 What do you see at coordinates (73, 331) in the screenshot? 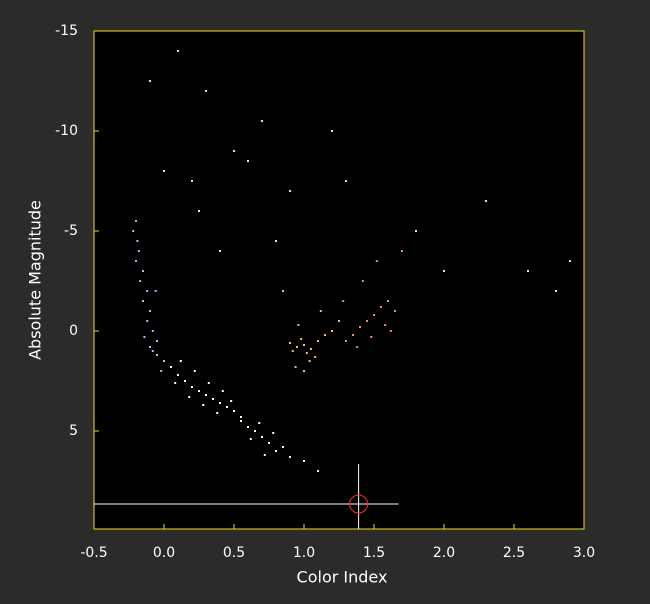
I see `y-tick-label: 0` at bounding box center [73, 331].